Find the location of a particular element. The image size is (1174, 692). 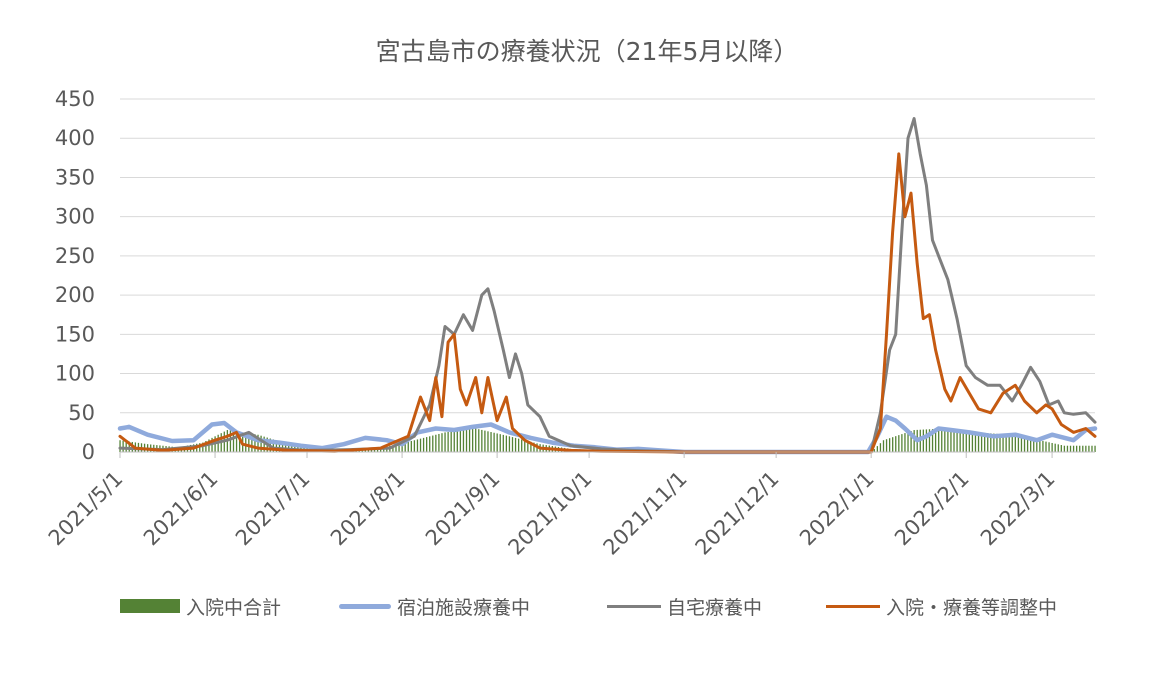

legend-swatch-bar is located at coordinates (150, 606).